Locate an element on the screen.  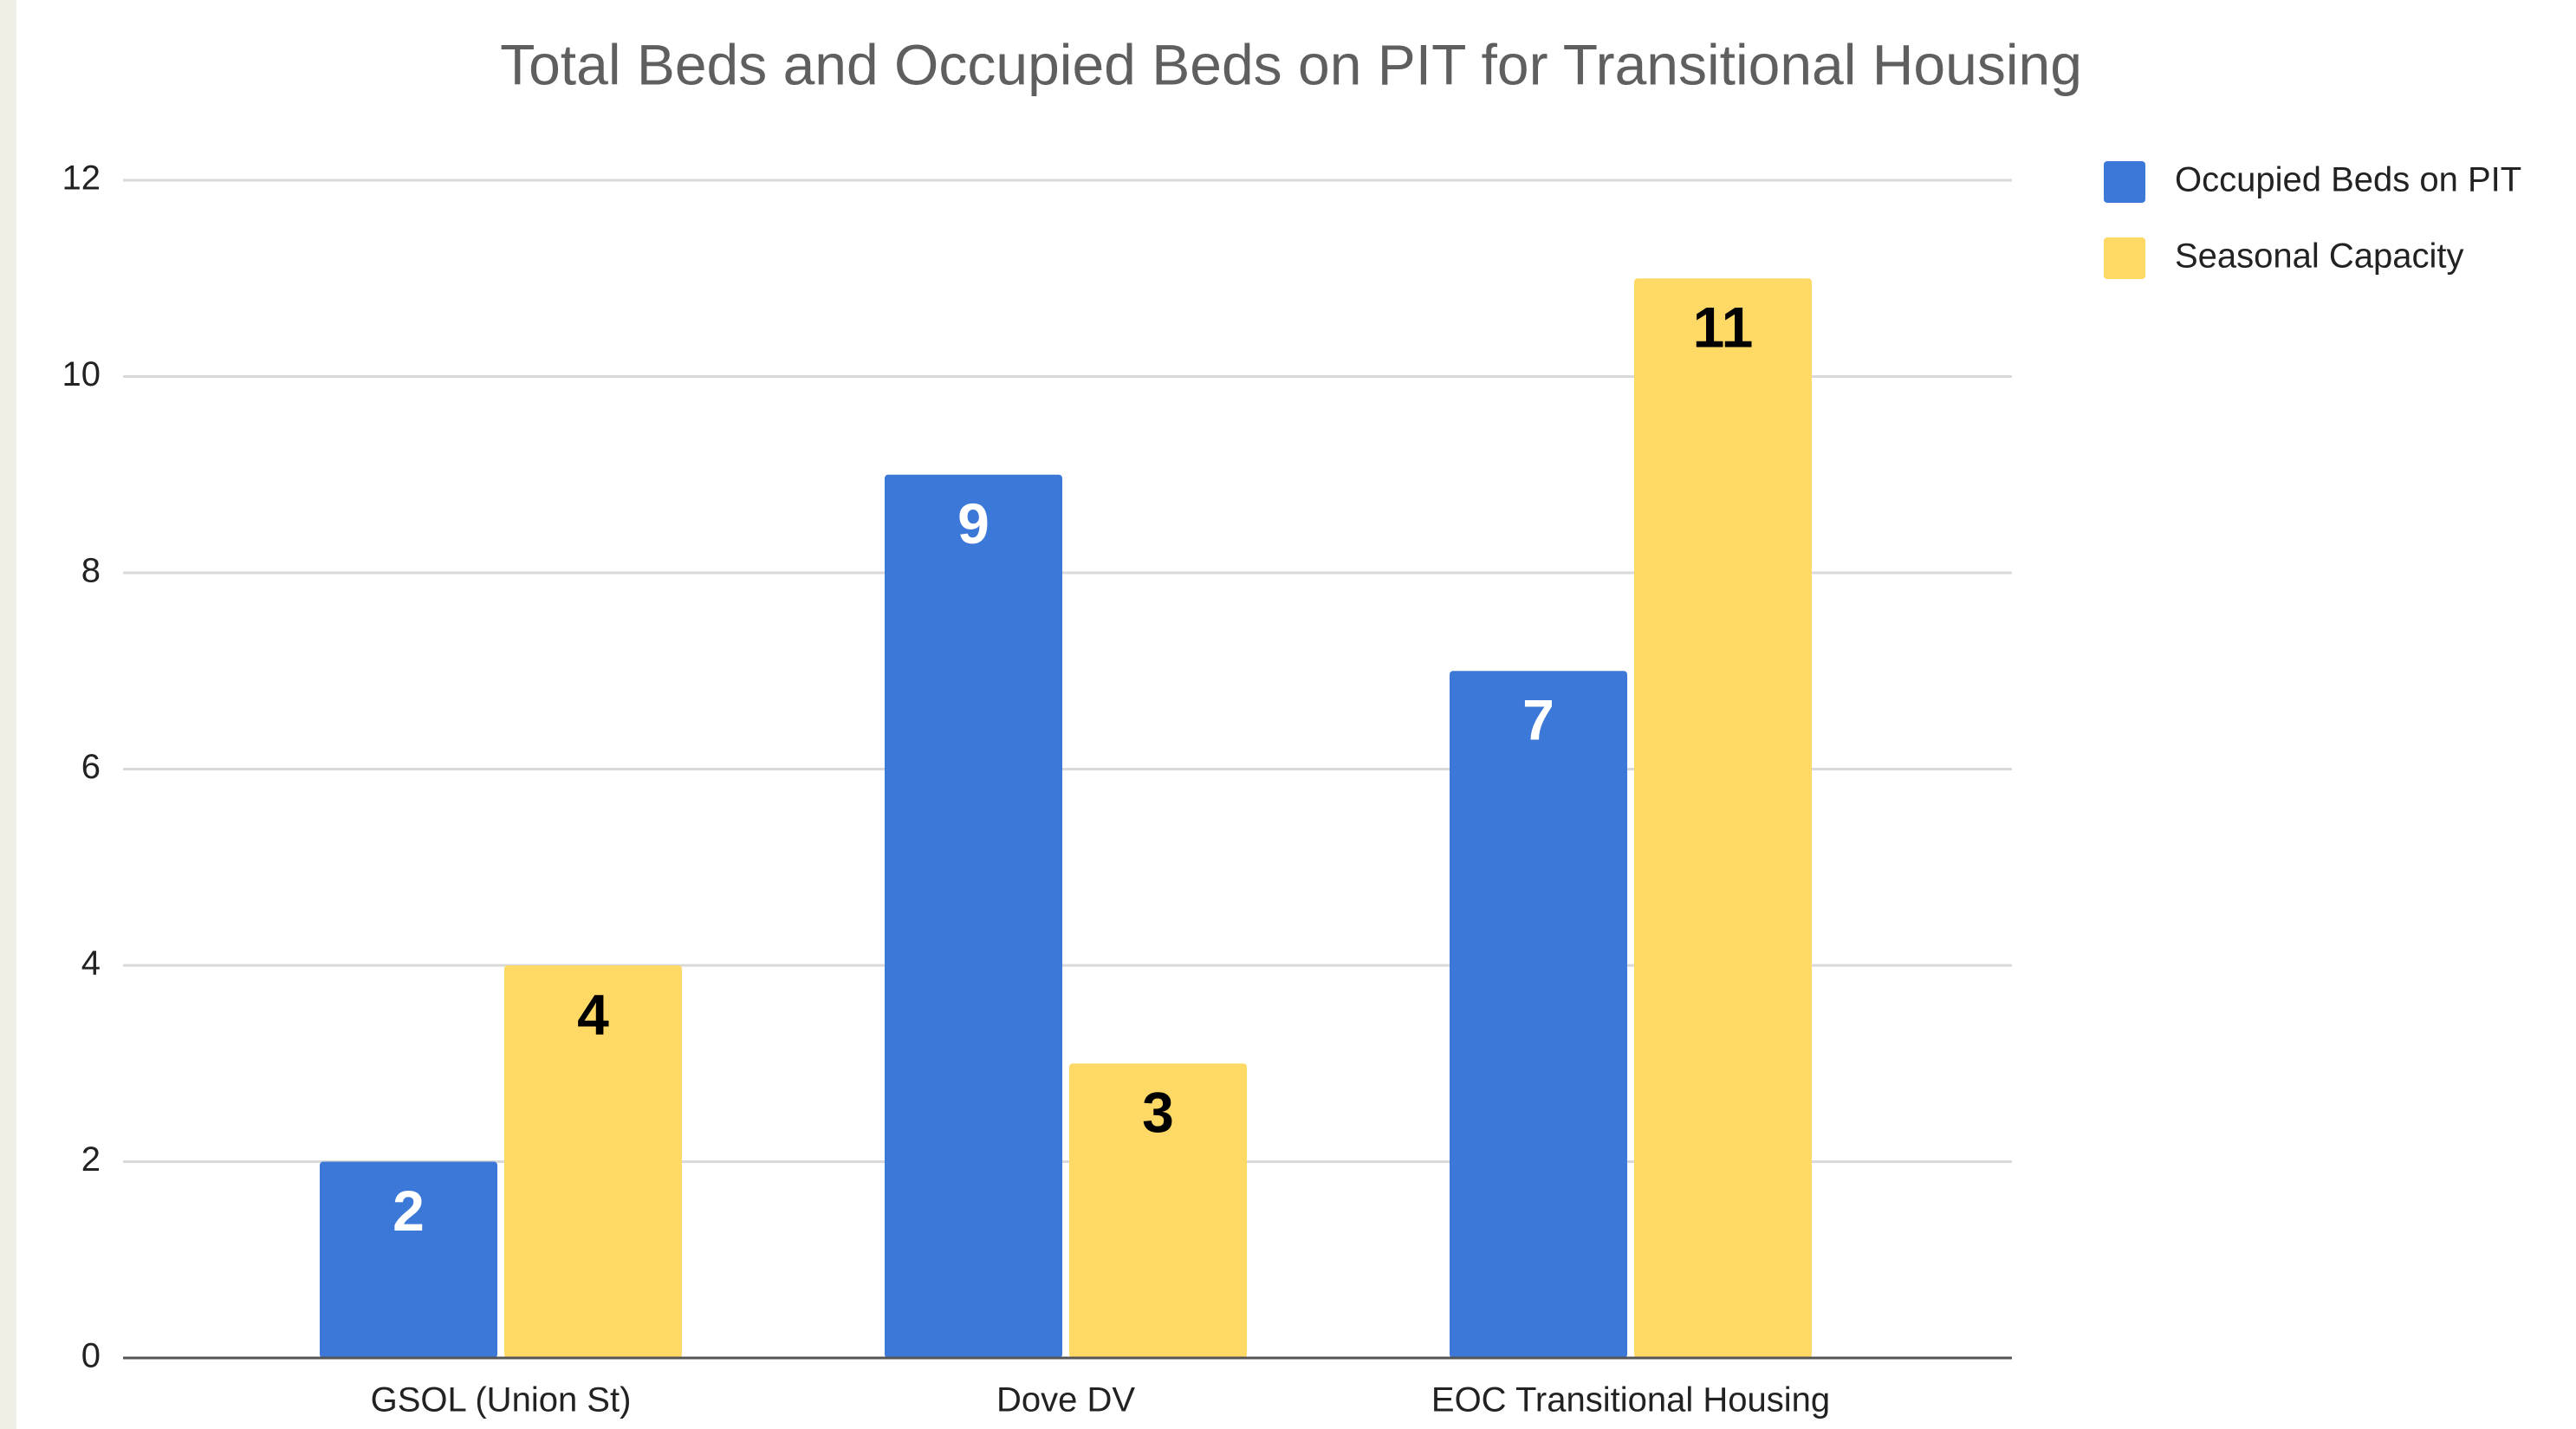
y-tick-label: 6 is located at coordinates (91, 767).